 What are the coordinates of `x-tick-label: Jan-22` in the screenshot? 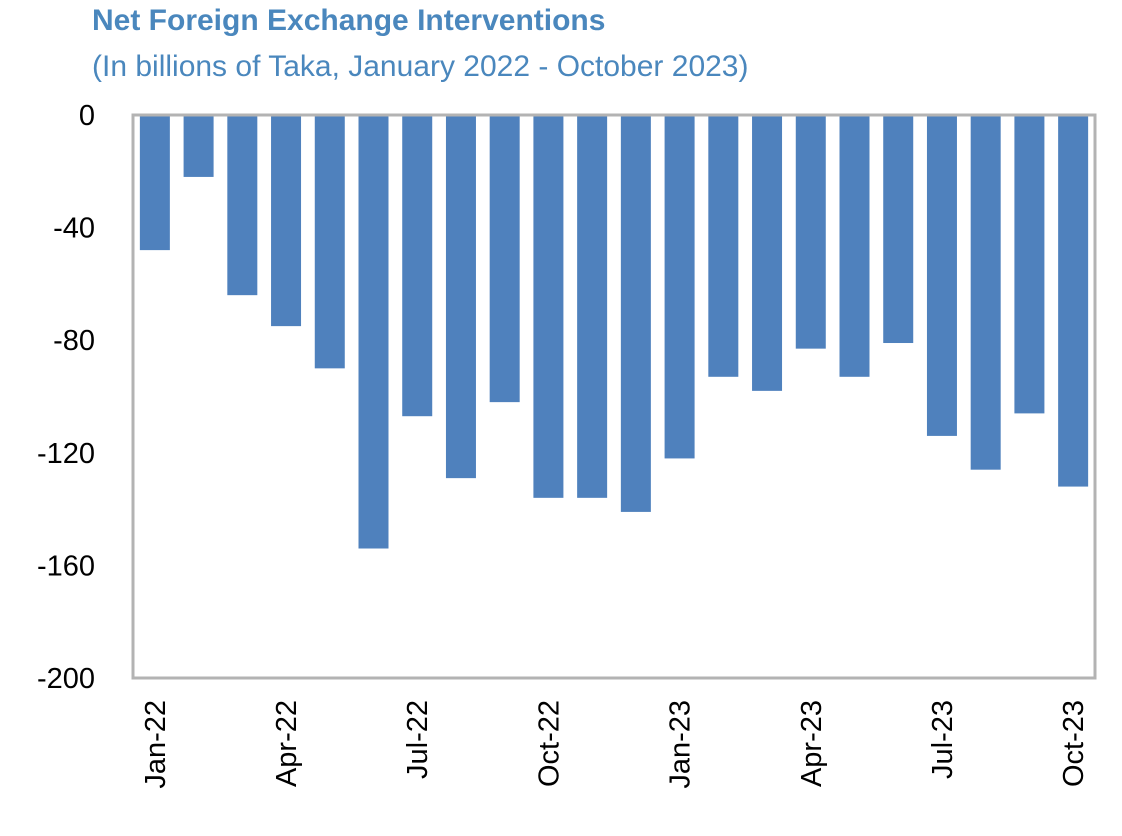 It's located at (156, 744).